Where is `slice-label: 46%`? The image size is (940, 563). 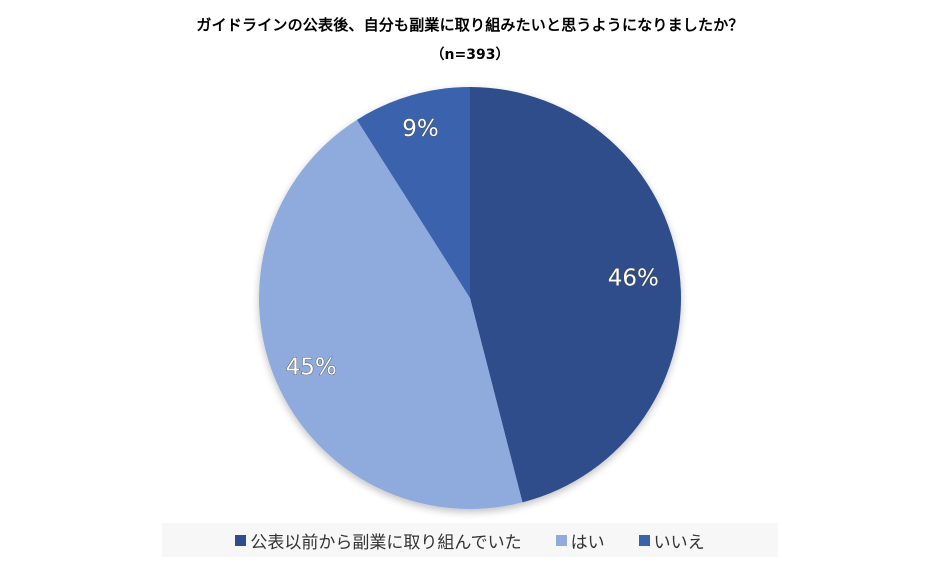
slice-label: 46% is located at coordinates (633, 278).